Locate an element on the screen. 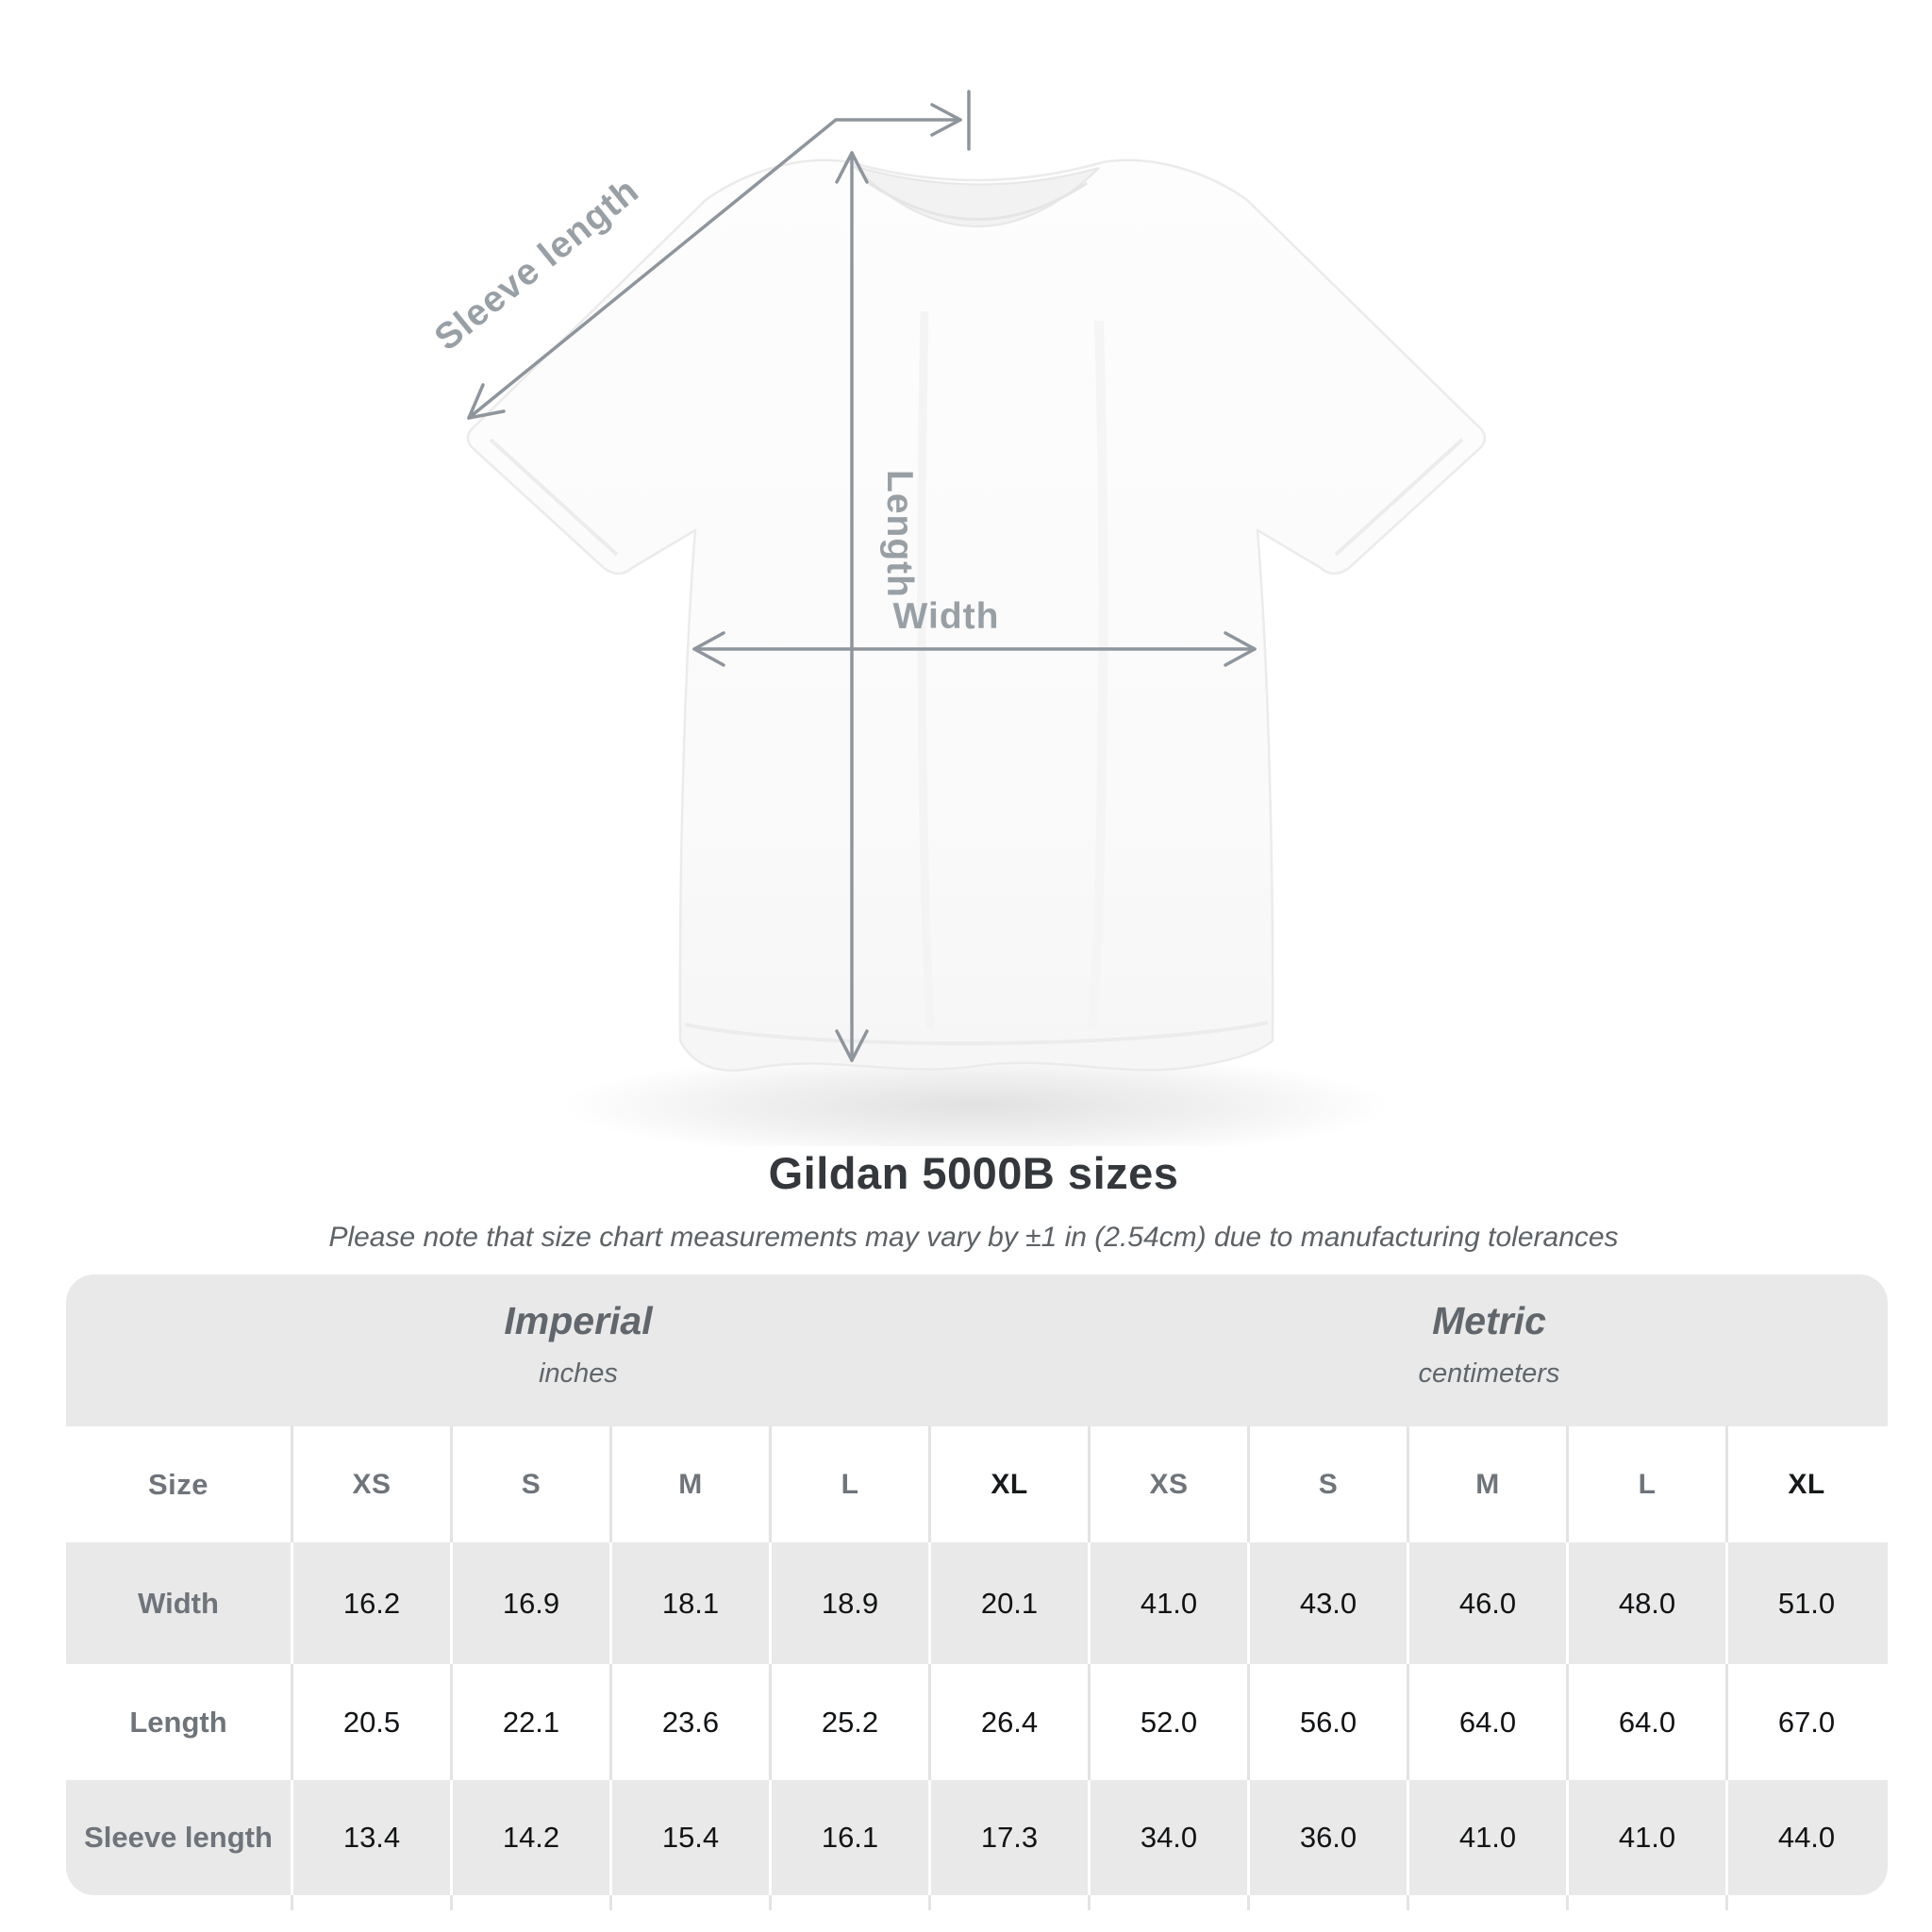 The height and width of the screenshot is (1932, 1932). length-metric-l: 64.0 is located at coordinates (1648, 1722).